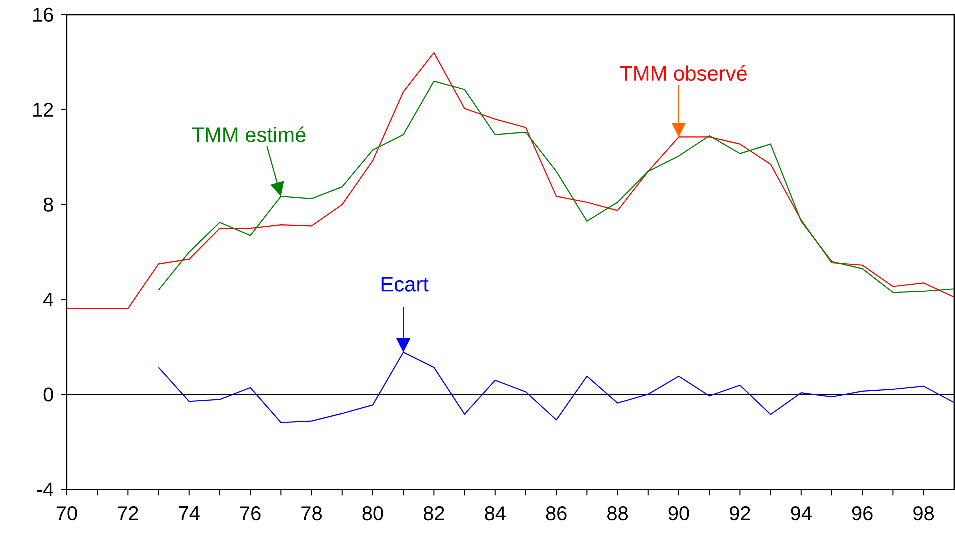  I want to click on y-tick-label: 16, so click(44, 15).